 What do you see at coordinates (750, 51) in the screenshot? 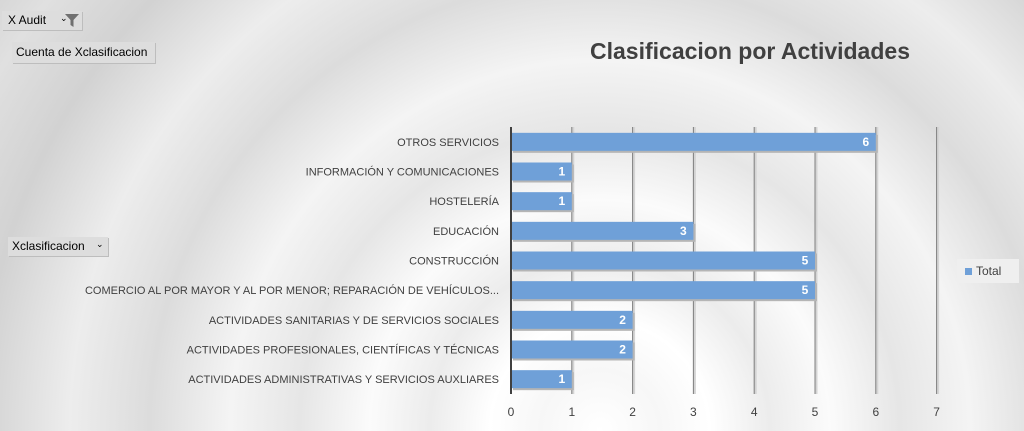
I see `chart-title: Clasificacion por Actividades` at bounding box center [750, 51].